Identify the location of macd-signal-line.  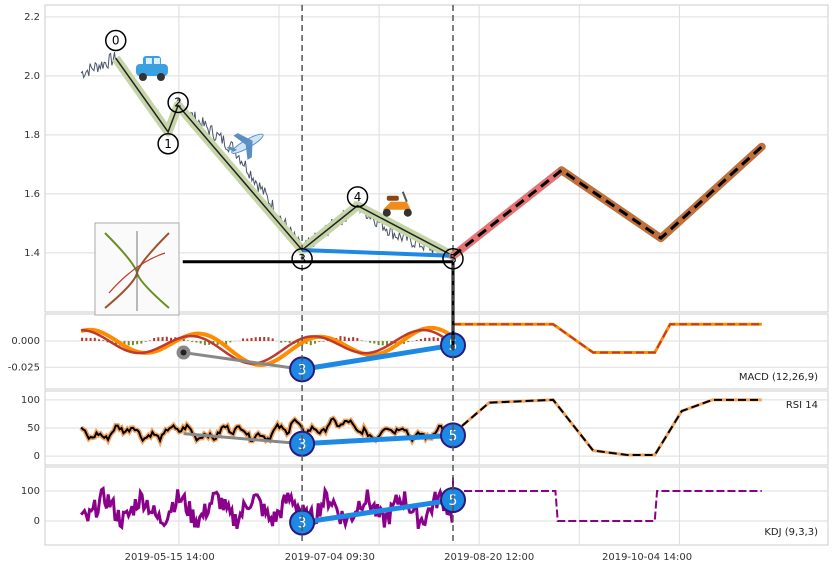
(266, 346).